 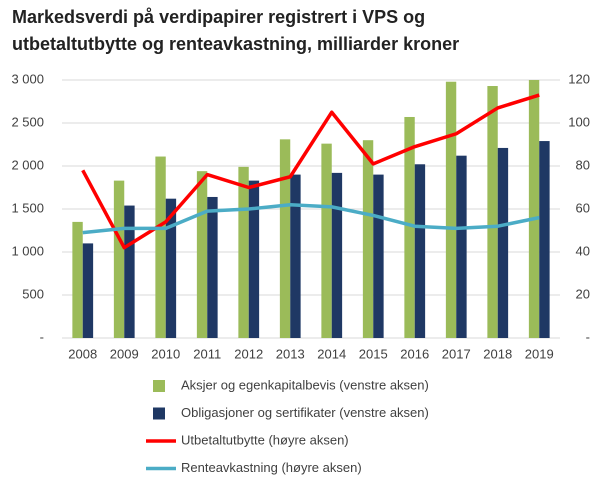 I want to click on x-tick-label: 2019, so click(x=539, y=353).